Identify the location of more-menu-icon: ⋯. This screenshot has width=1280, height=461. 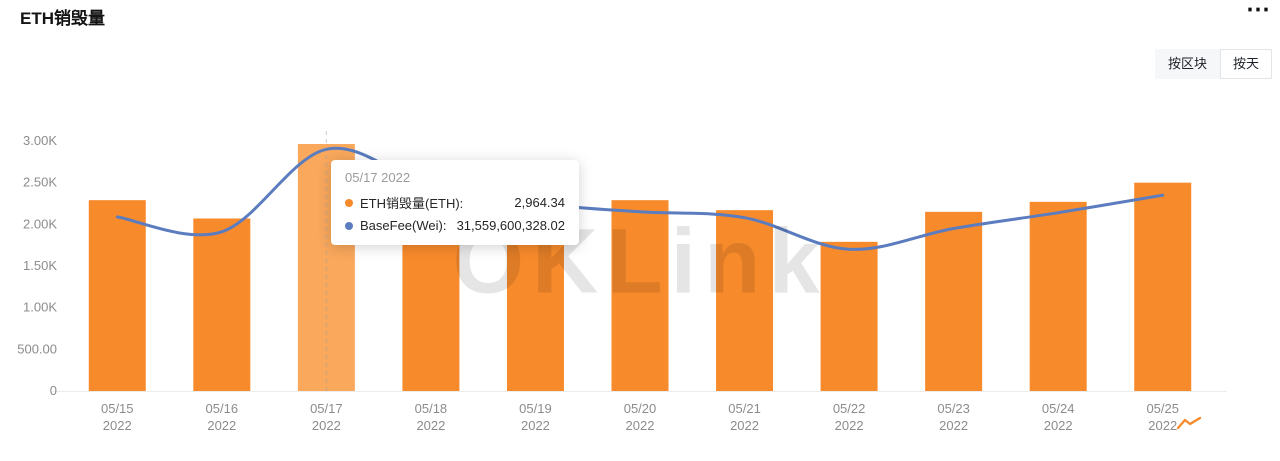
(1258, 11).